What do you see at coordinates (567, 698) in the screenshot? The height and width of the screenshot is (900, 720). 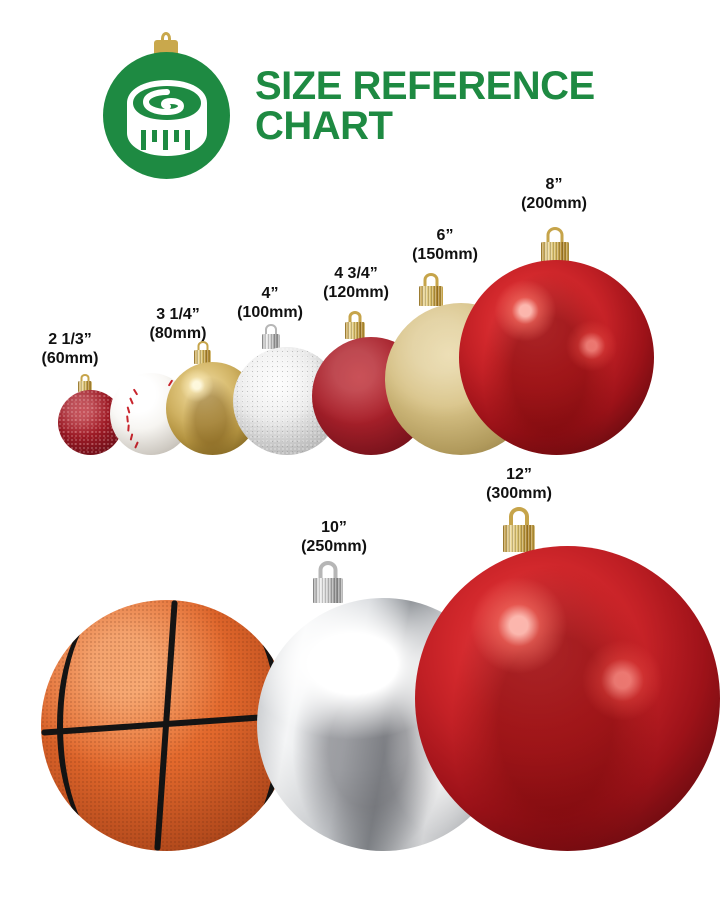 I see `ornament-ball-300mm` at bounding box center [567, 698].